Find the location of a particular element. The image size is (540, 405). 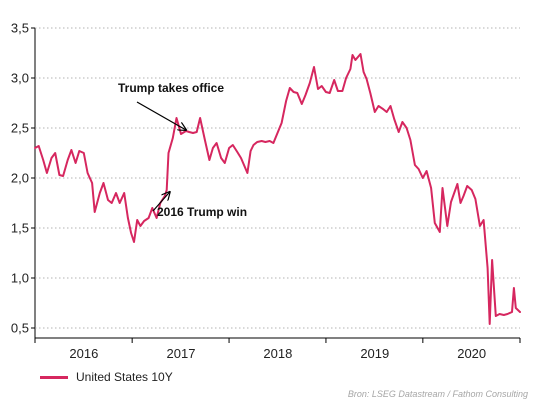

x-tick-label: 2018 is located at coordinates (277, 353).